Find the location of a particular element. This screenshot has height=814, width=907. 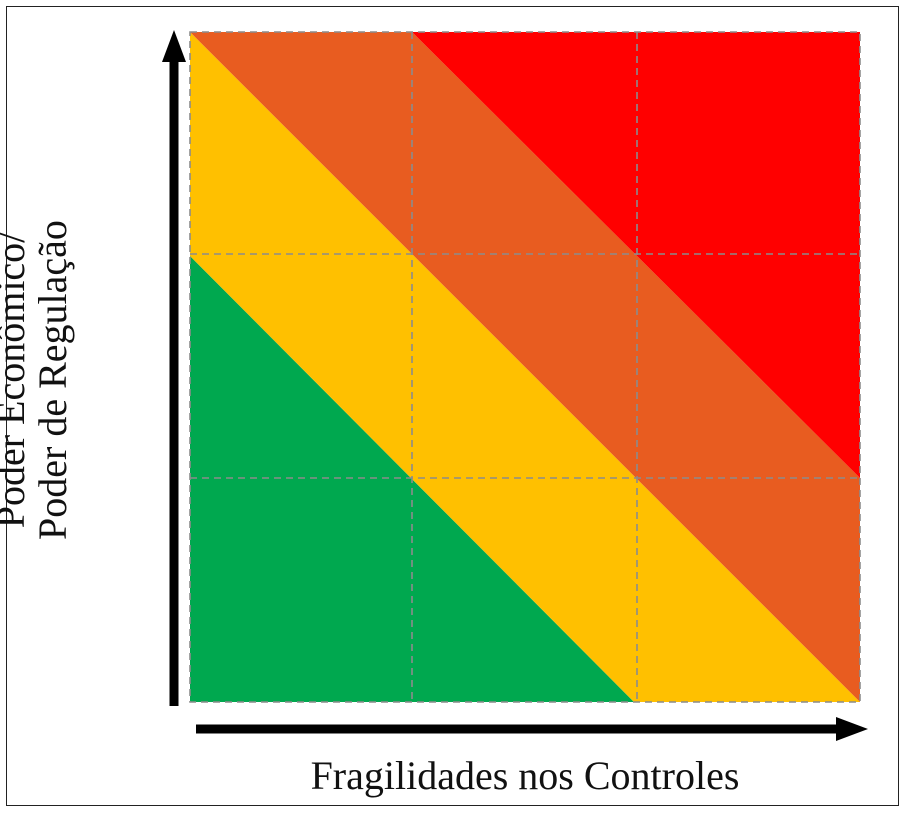

x-axis-arrowhead is located at coordinates (852, 729).